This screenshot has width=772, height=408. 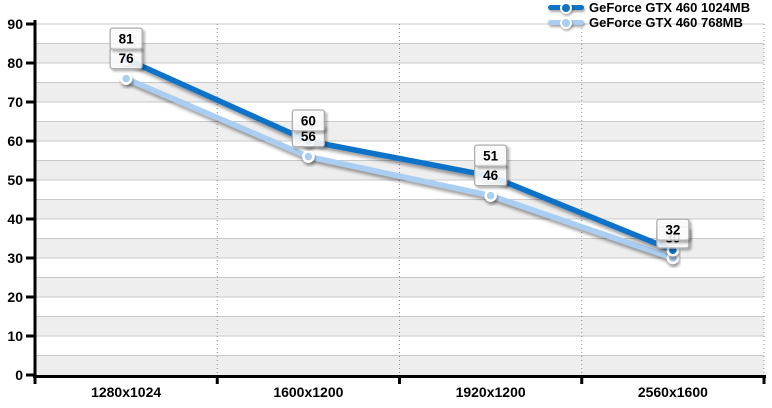 What do you see at coordinates (15, 141) in the screenshot?
I see `y-axis-tick-label: 60` at bounding box center [15, 141].